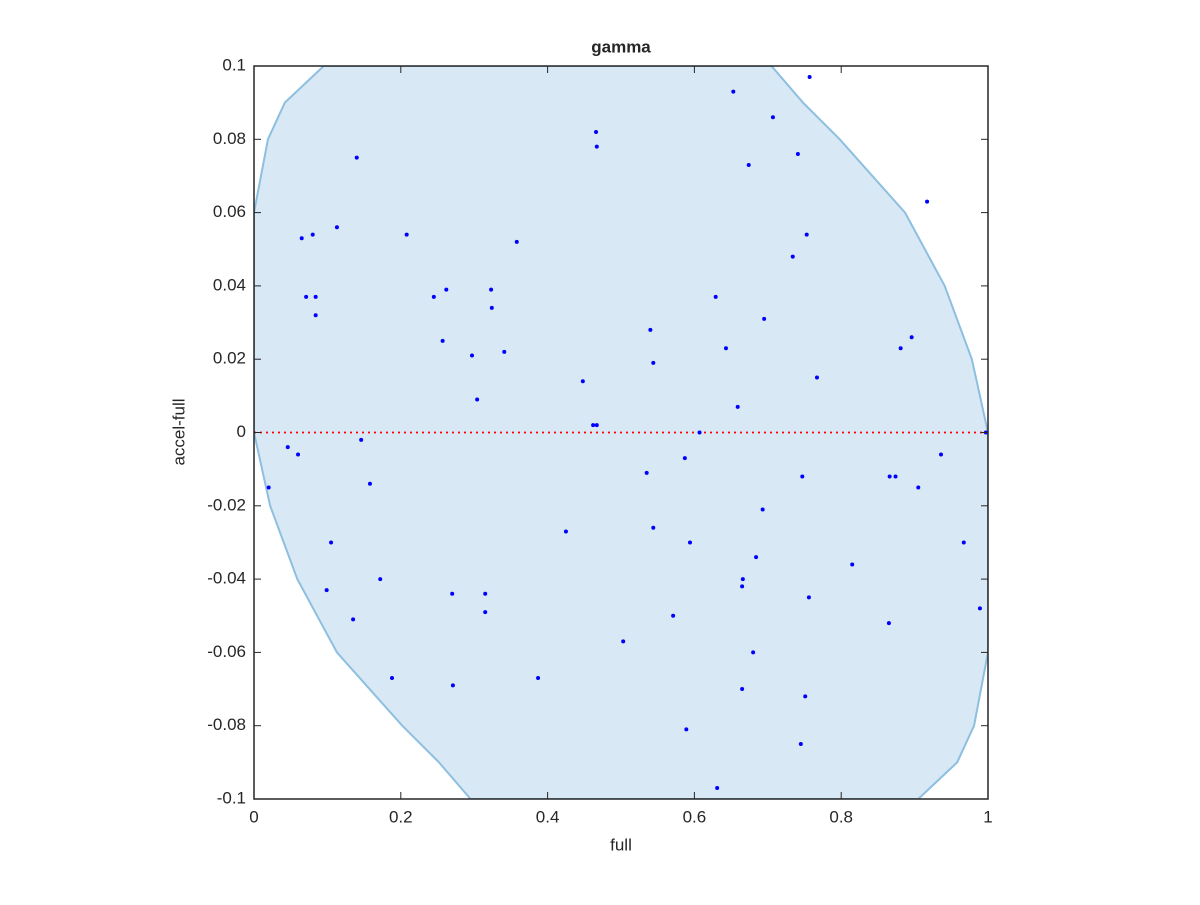 The width and height of the screenshot is (1200, 905). Describe the element at coordinates (401, 816) in the screenshot. I see `x-tick-label: 0.2` at that location.